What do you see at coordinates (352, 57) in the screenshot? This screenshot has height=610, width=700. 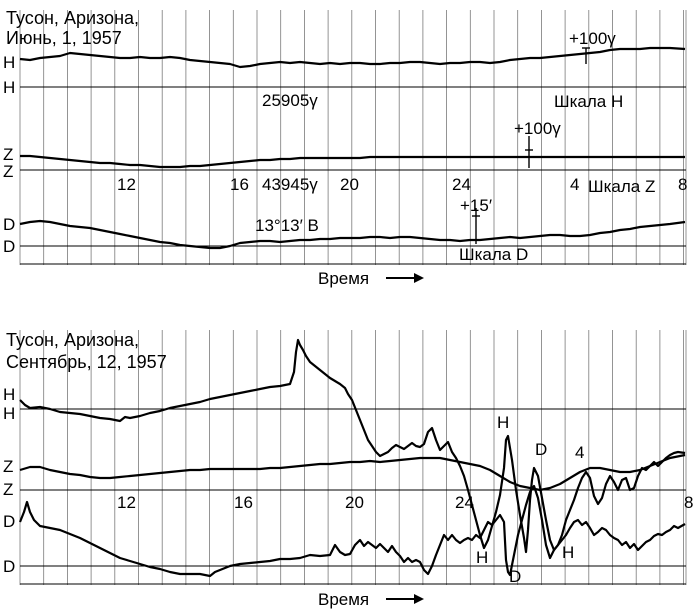 I see `panel1-h-trace` at bounding box center [352, 57].